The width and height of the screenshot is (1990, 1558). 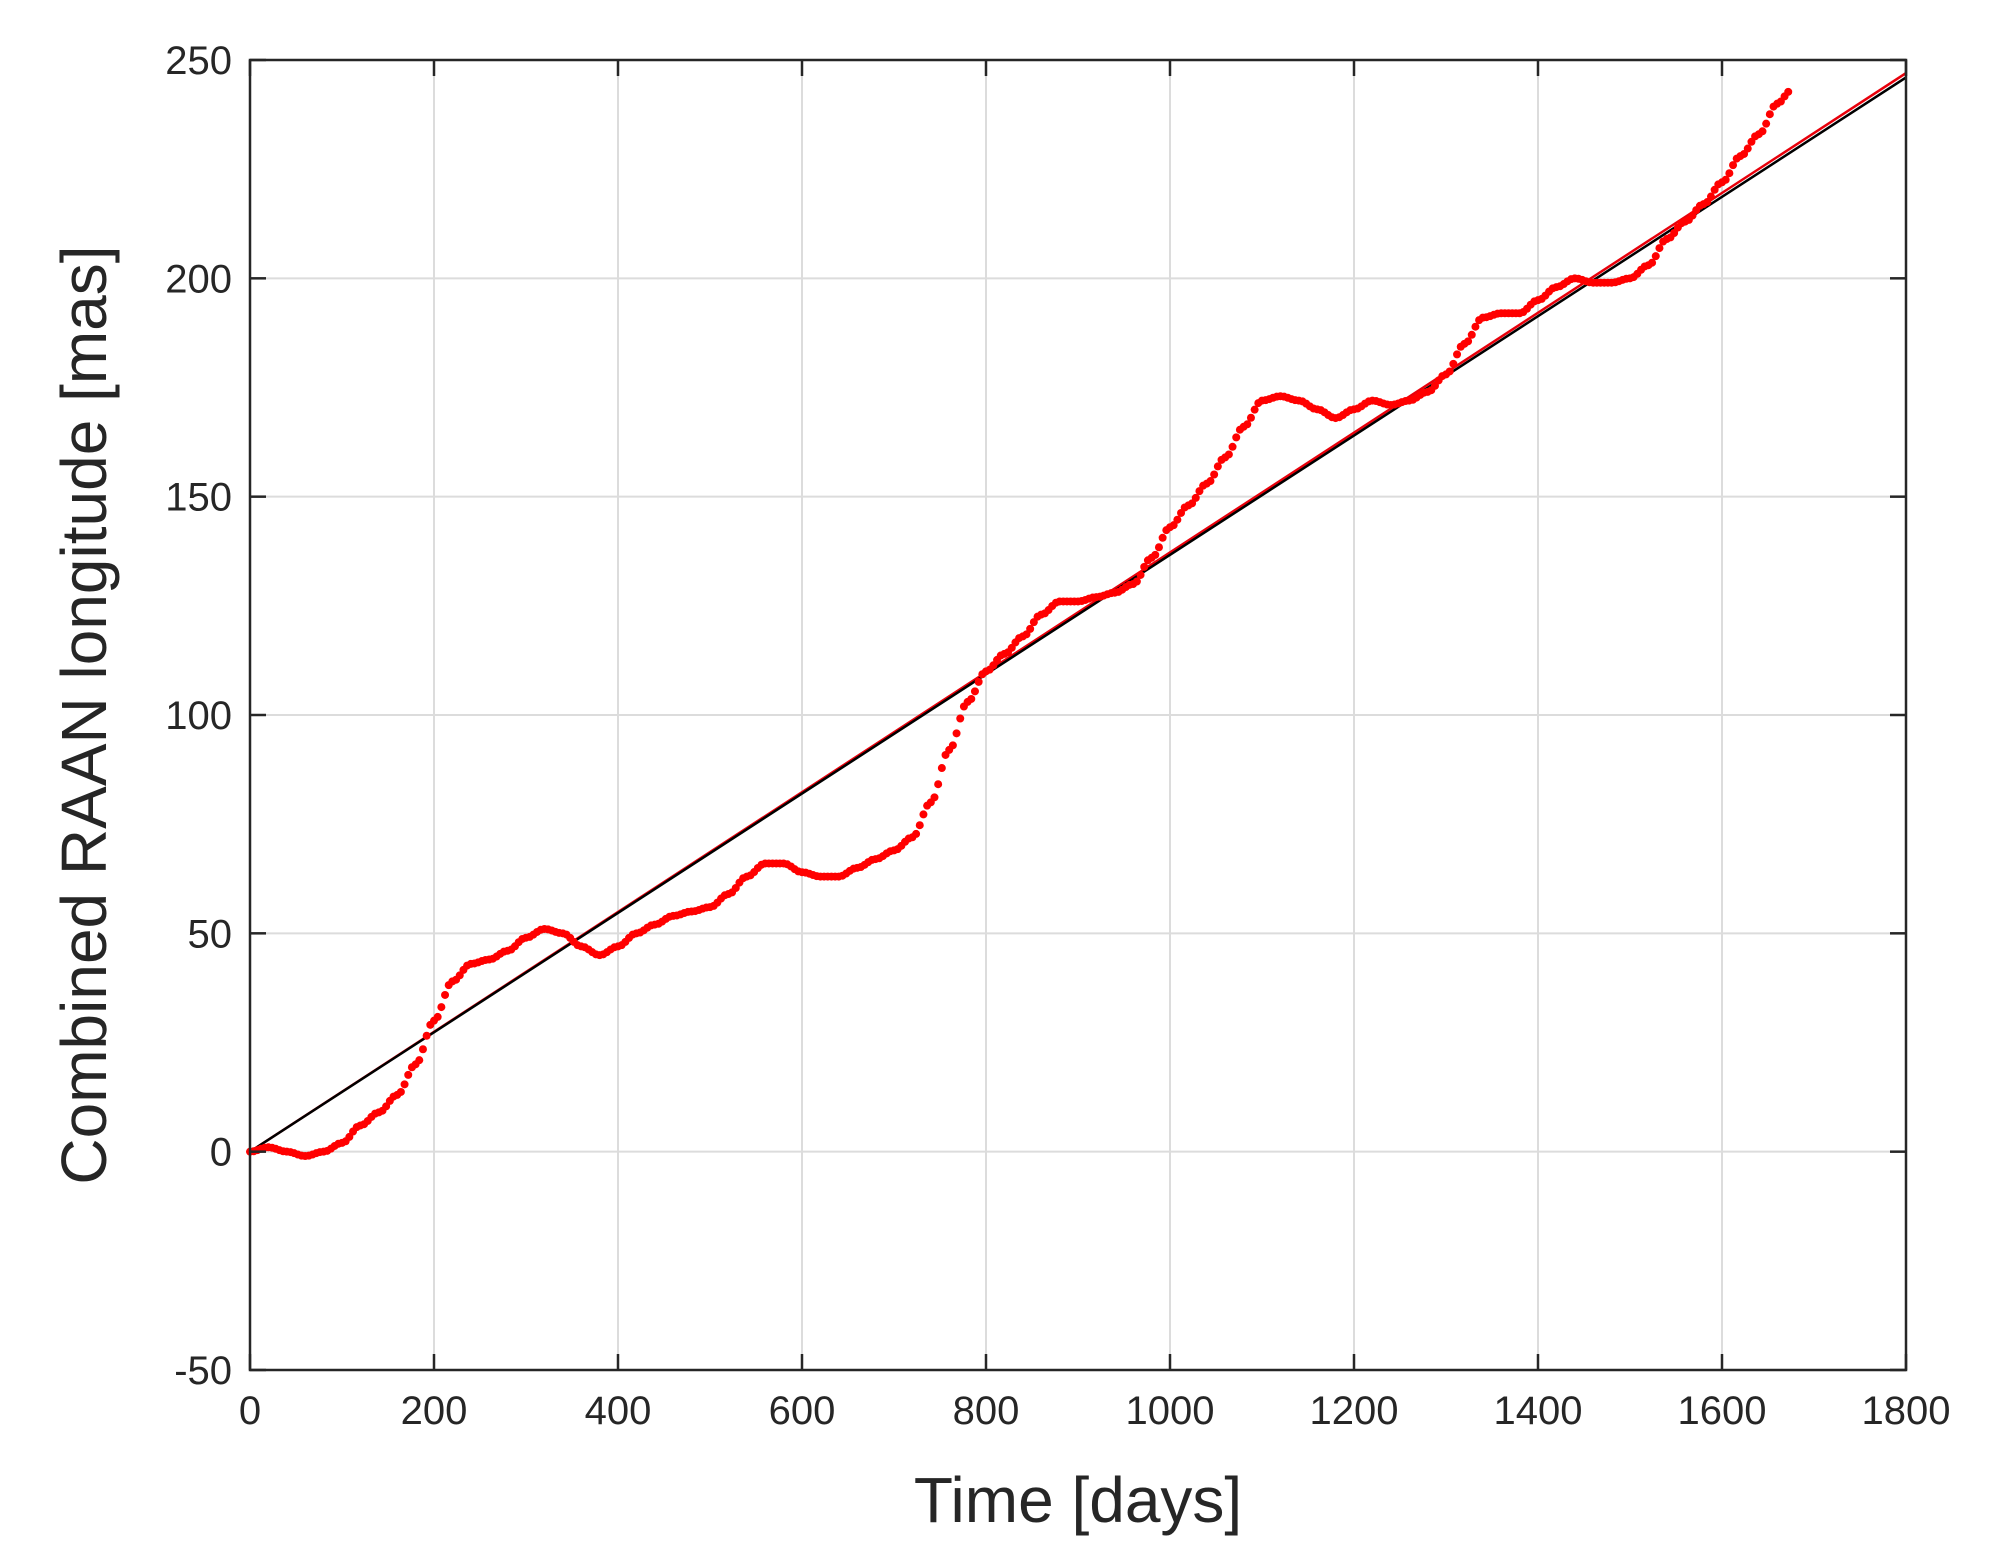 I want to click on y-axis-label: Combined RAAN longitude [mas], so click(x=84, y=714).